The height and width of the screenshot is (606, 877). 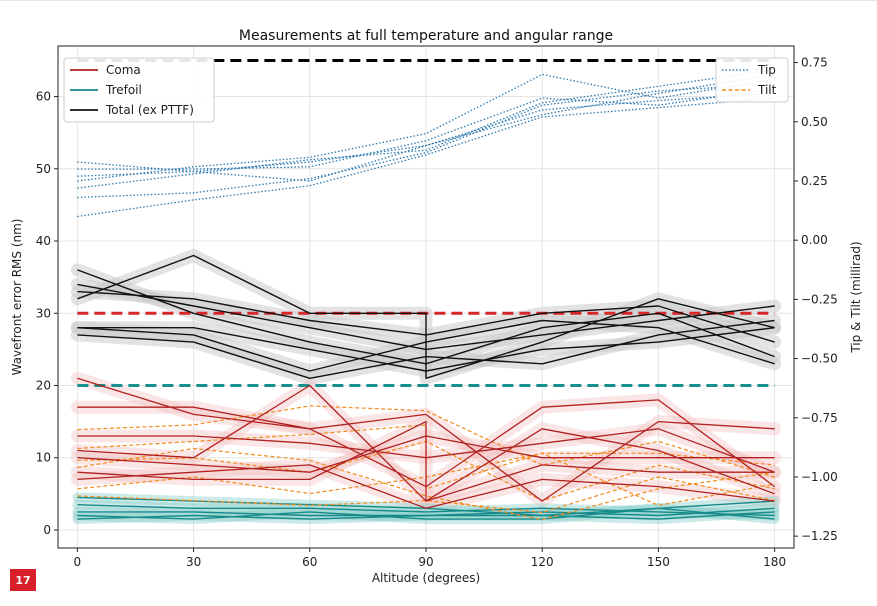 What do you see at coordinates (814, 63) in the screenshot?
I see `y-right-tick-label: 0.75` at bounding box center [814, 63].